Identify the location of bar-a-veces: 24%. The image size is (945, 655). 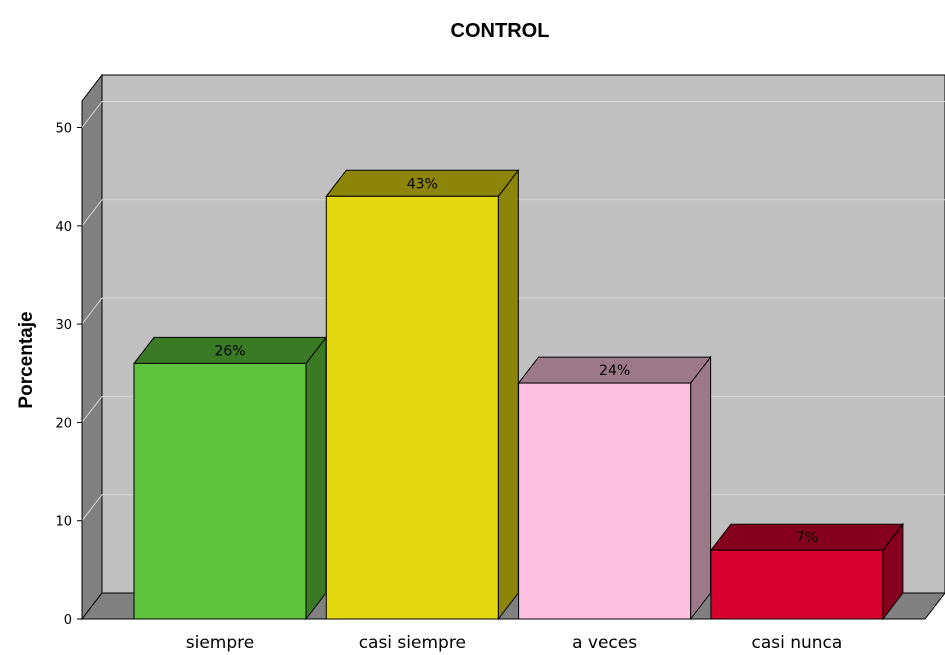
(614, 488).